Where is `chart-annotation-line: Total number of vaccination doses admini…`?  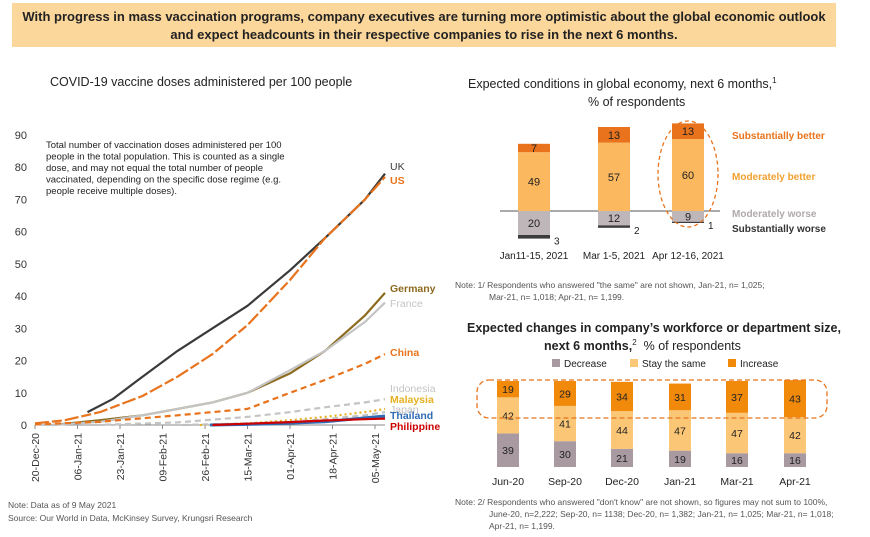 chart-annotation-line: Total number of vaccination doses admini… is located at coordinates (164, 145).